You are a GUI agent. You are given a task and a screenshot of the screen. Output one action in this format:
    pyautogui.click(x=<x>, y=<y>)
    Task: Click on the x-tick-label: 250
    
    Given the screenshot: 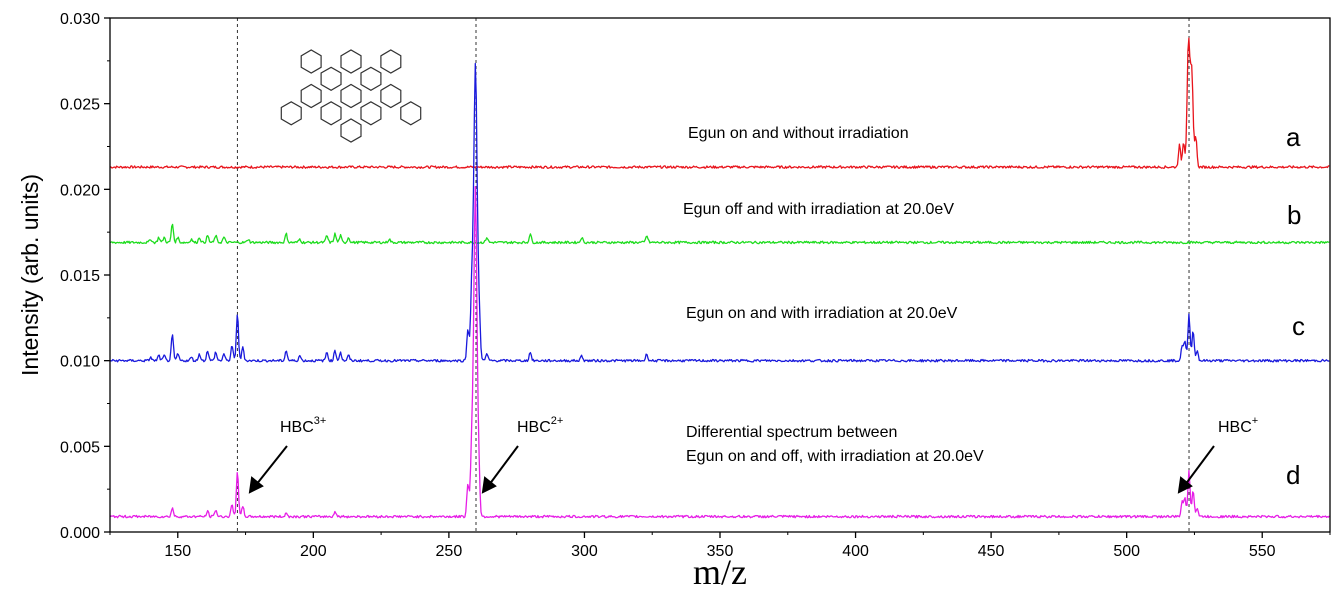 What is the action you would take?
    pyautogui.click(x=449, y=551)
    